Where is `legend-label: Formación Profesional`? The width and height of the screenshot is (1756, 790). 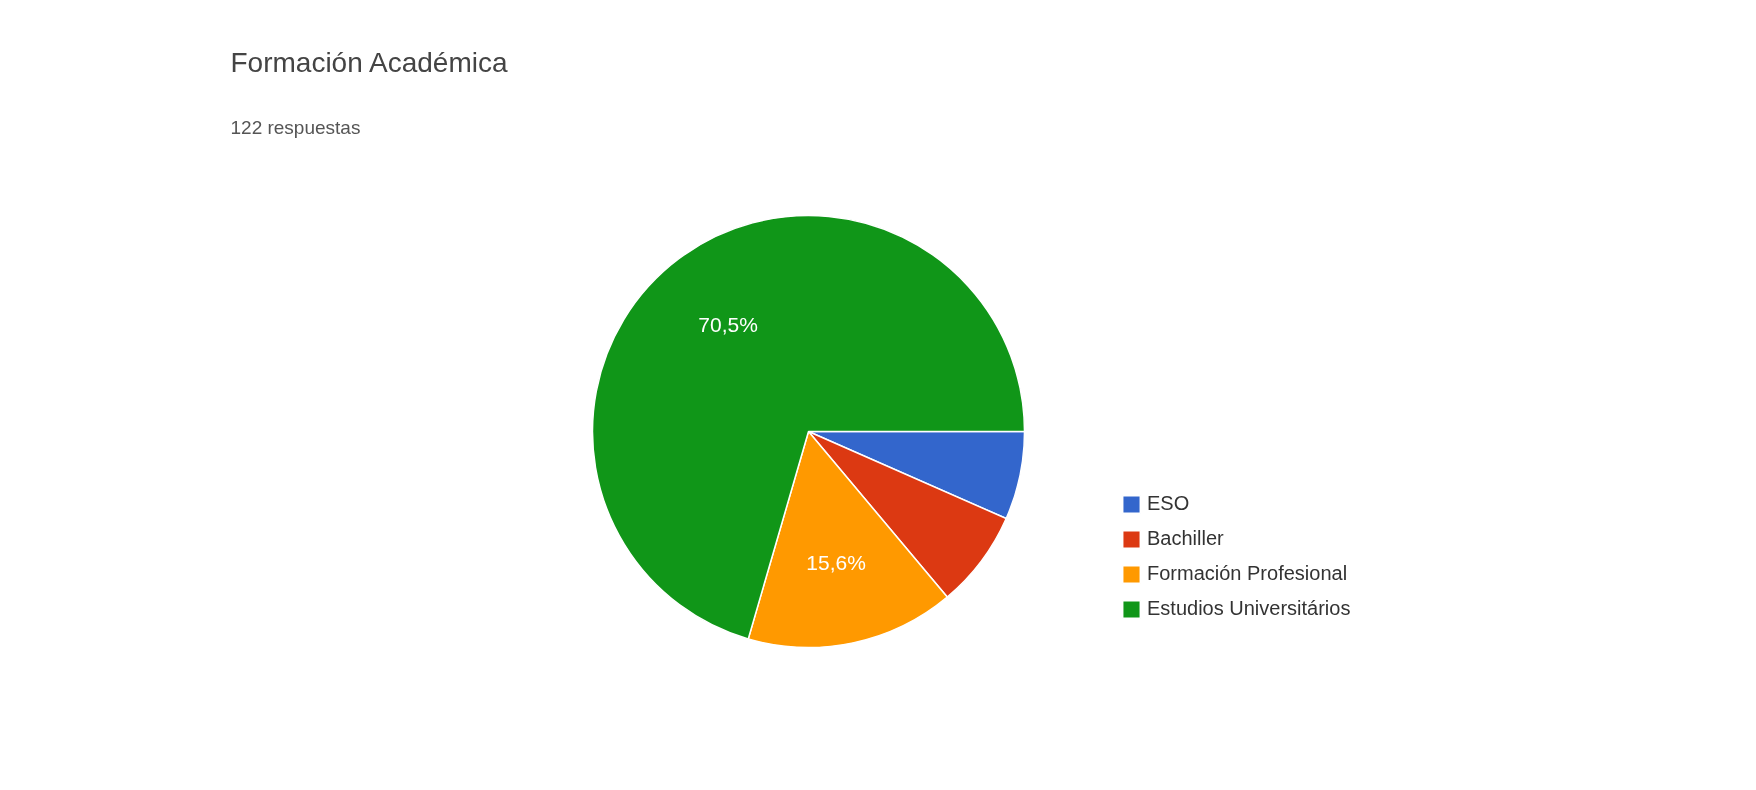
legend-label: Formación Profesional is located at coordinates (1247, 573).